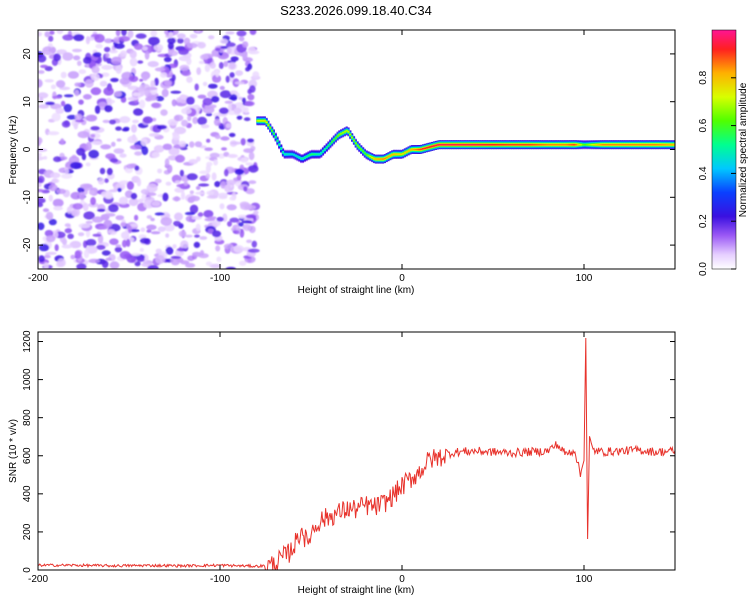 The image size is (750, 600). I want to click on spectral-ridge, so click(465, 140).